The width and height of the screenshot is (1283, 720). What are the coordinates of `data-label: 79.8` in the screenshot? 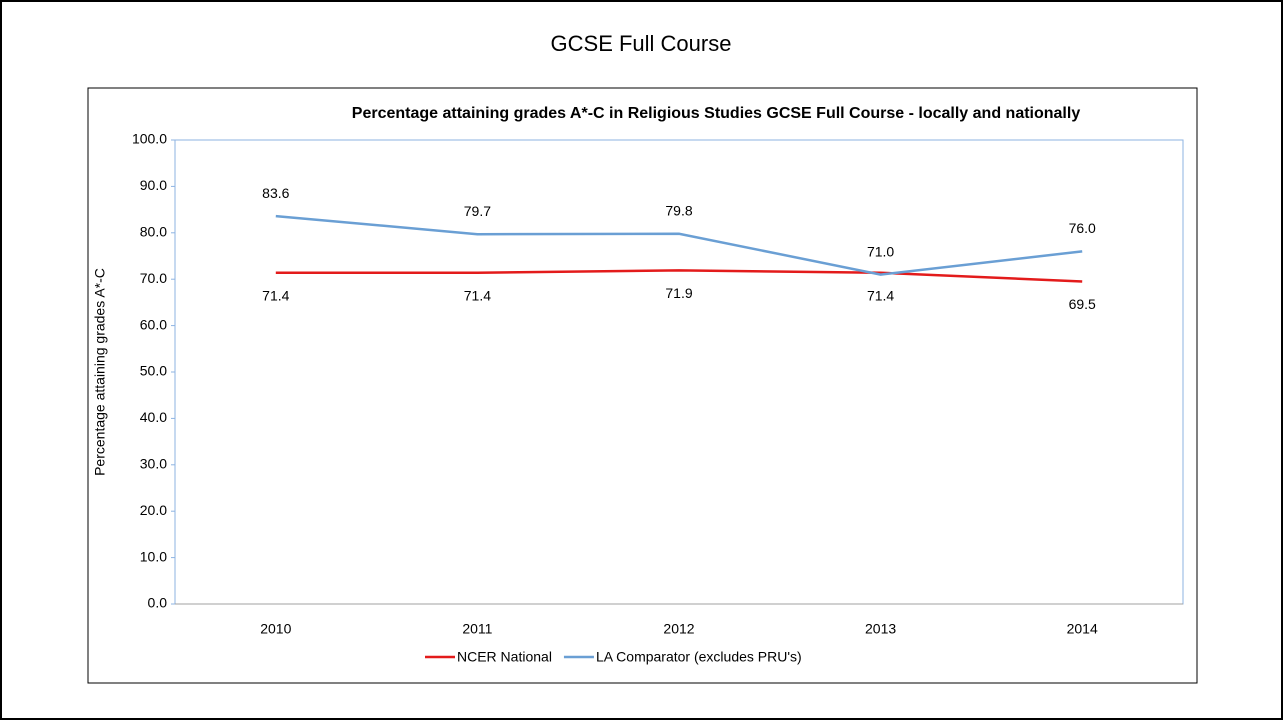 It's located at (678, 210).